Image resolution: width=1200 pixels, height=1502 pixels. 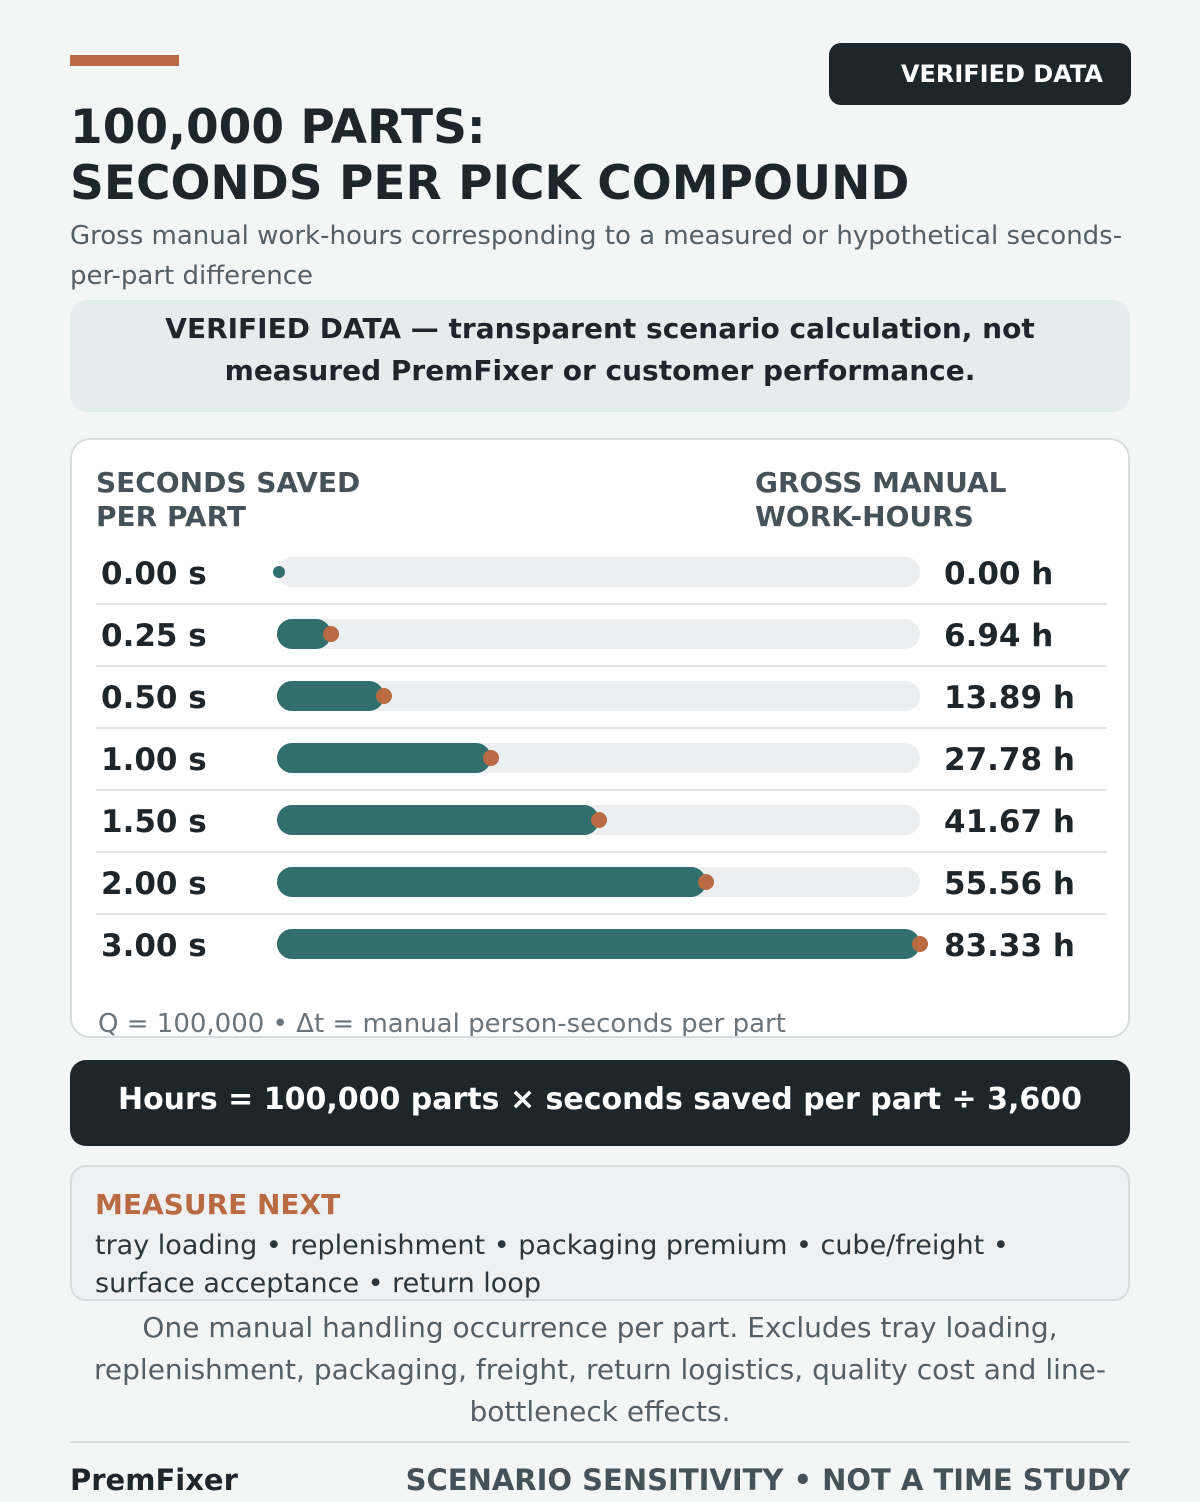 I want to click on bar-category-label: 2.00 s, so click(x=154, y=884).